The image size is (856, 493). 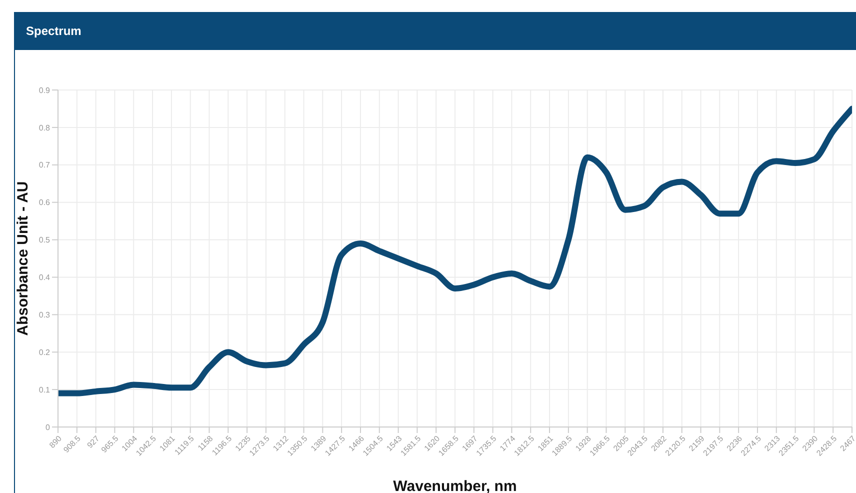 What do you see at coordinates (44, 90) in the screenshot?
I see `y-tick-label: 0.9` at bounding box center [44, 90].